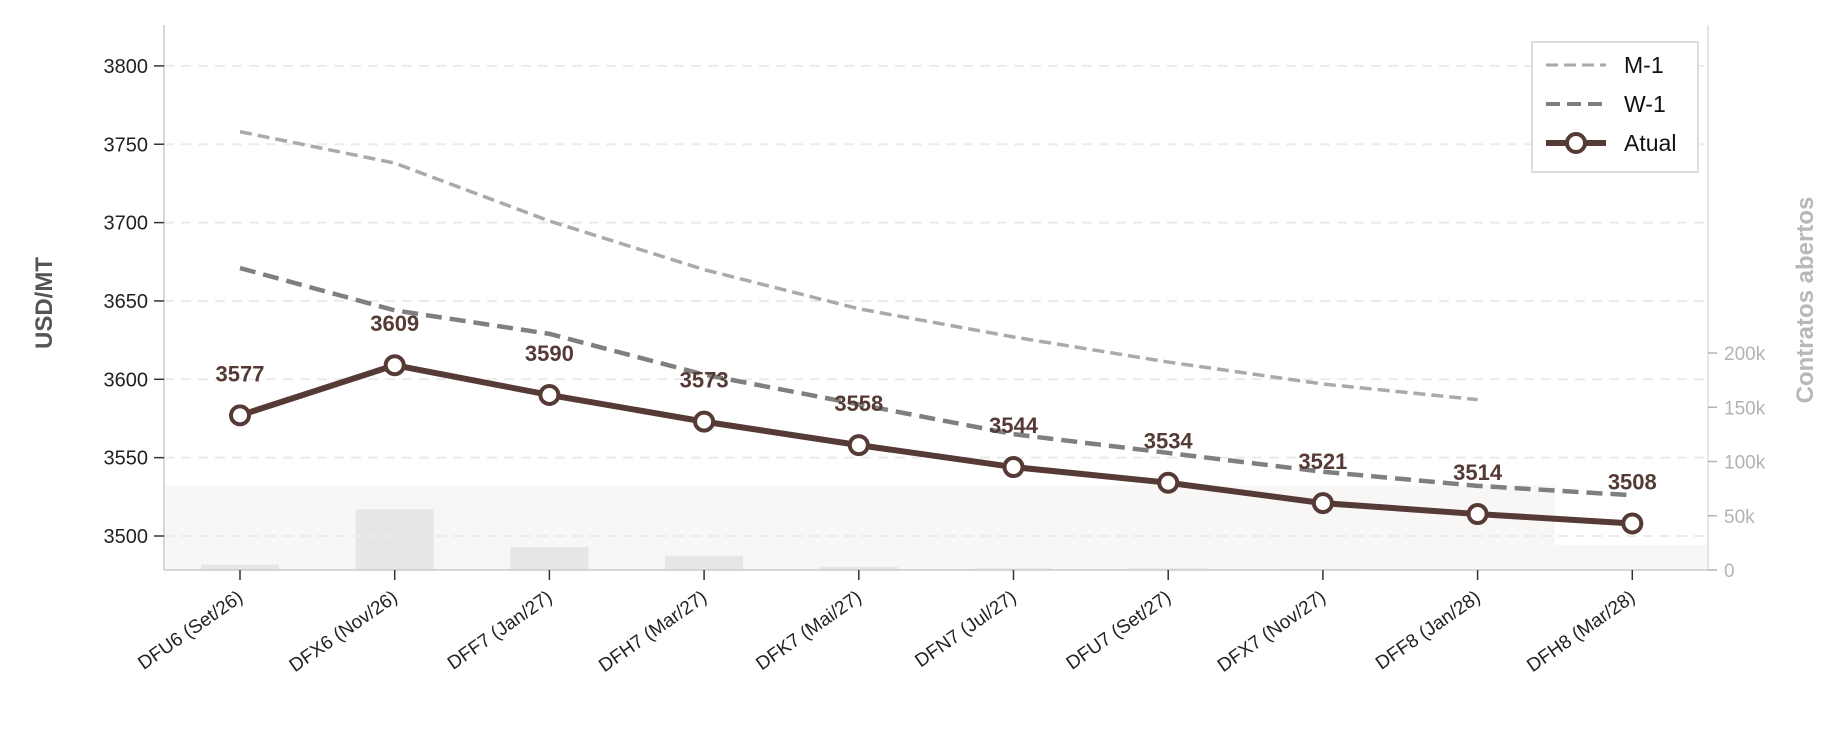 The width and height of the screenshot is (1846, 734). What do you see at coordinates (1272, 632) in the screenshot?
I see `x-tick-label: DFX7 (Nov/27)` at bounding box center [1272, 632].